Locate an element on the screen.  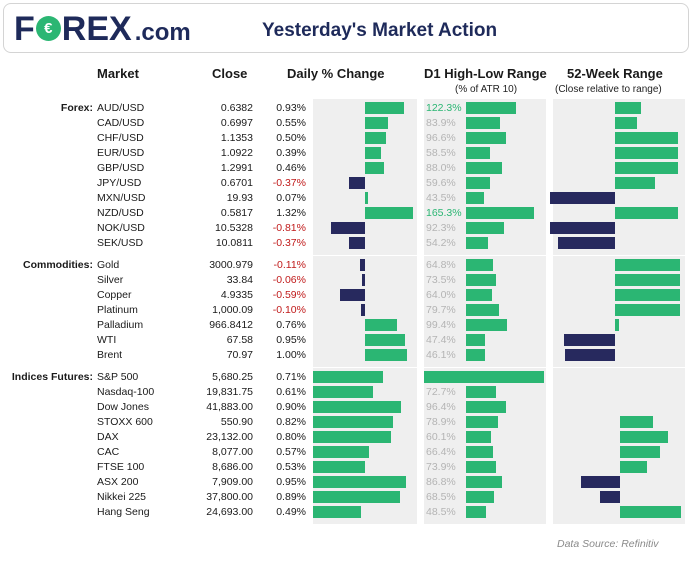
daily-change-value: 0.53% is located at coordinates (291, 467).